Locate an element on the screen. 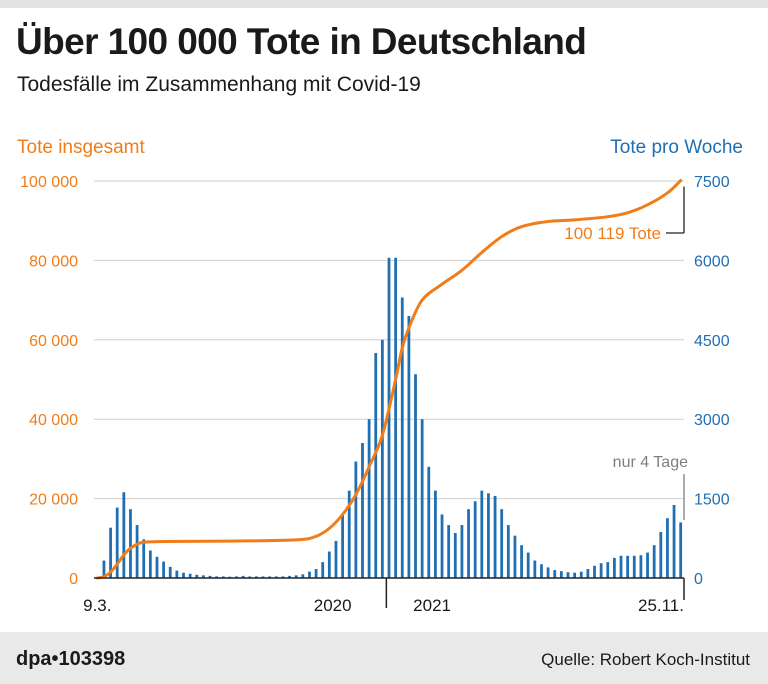 The width and height of the screenshot is (768, 684). right-tick-label: 0 is located at coordinates (698, 579).